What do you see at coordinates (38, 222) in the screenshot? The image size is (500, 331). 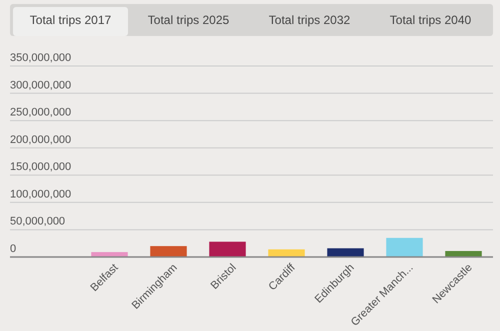 I see `y-tick-label: 50,000,000` at bounding box center [38, 222].